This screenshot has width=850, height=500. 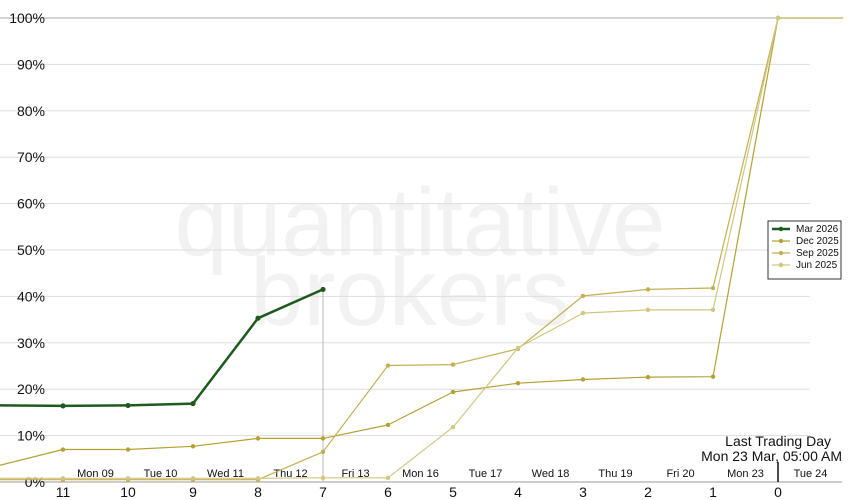 I want to click on watermark-line1: quantitative, so click(x=419, y=222).